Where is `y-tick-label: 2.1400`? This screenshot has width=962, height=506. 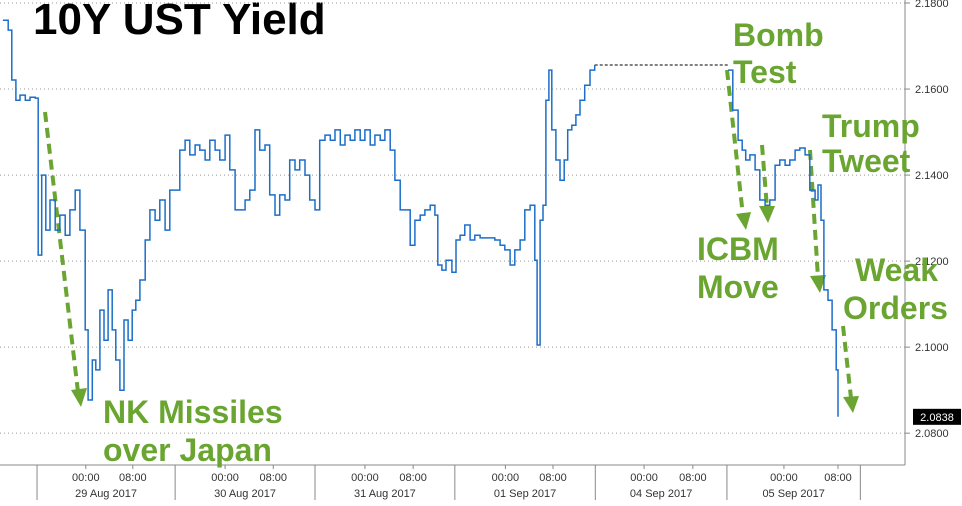 y-tick-label: 2.1400 is located at coordinates (932, 176).